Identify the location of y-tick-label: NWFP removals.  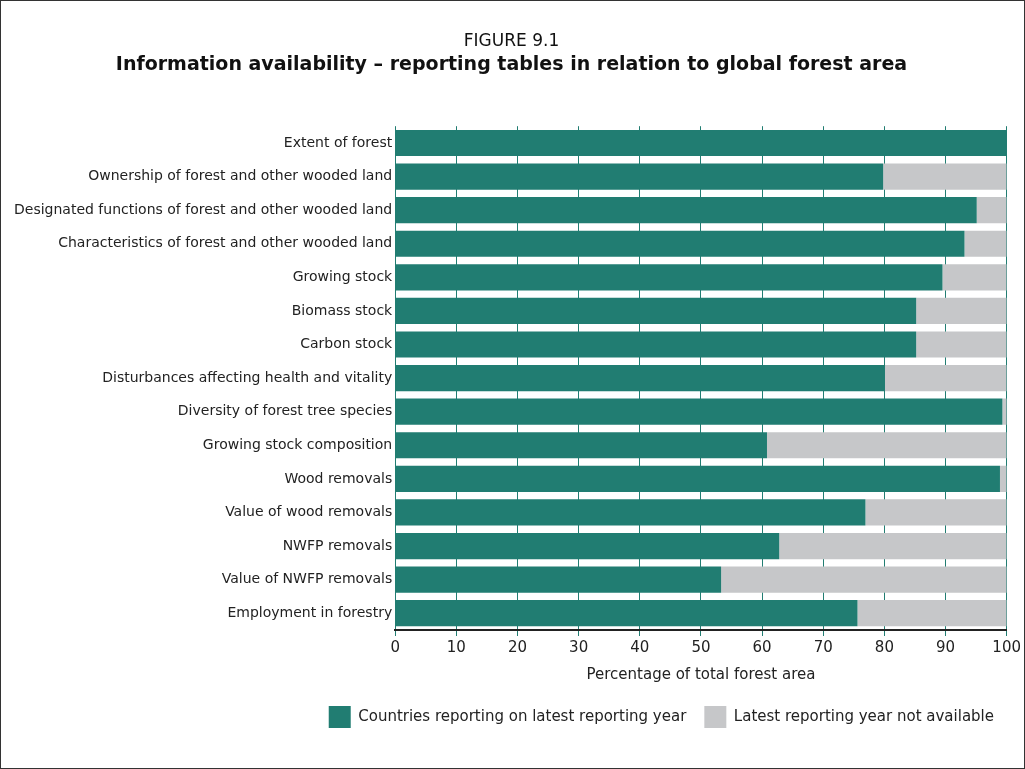
(337, 544).